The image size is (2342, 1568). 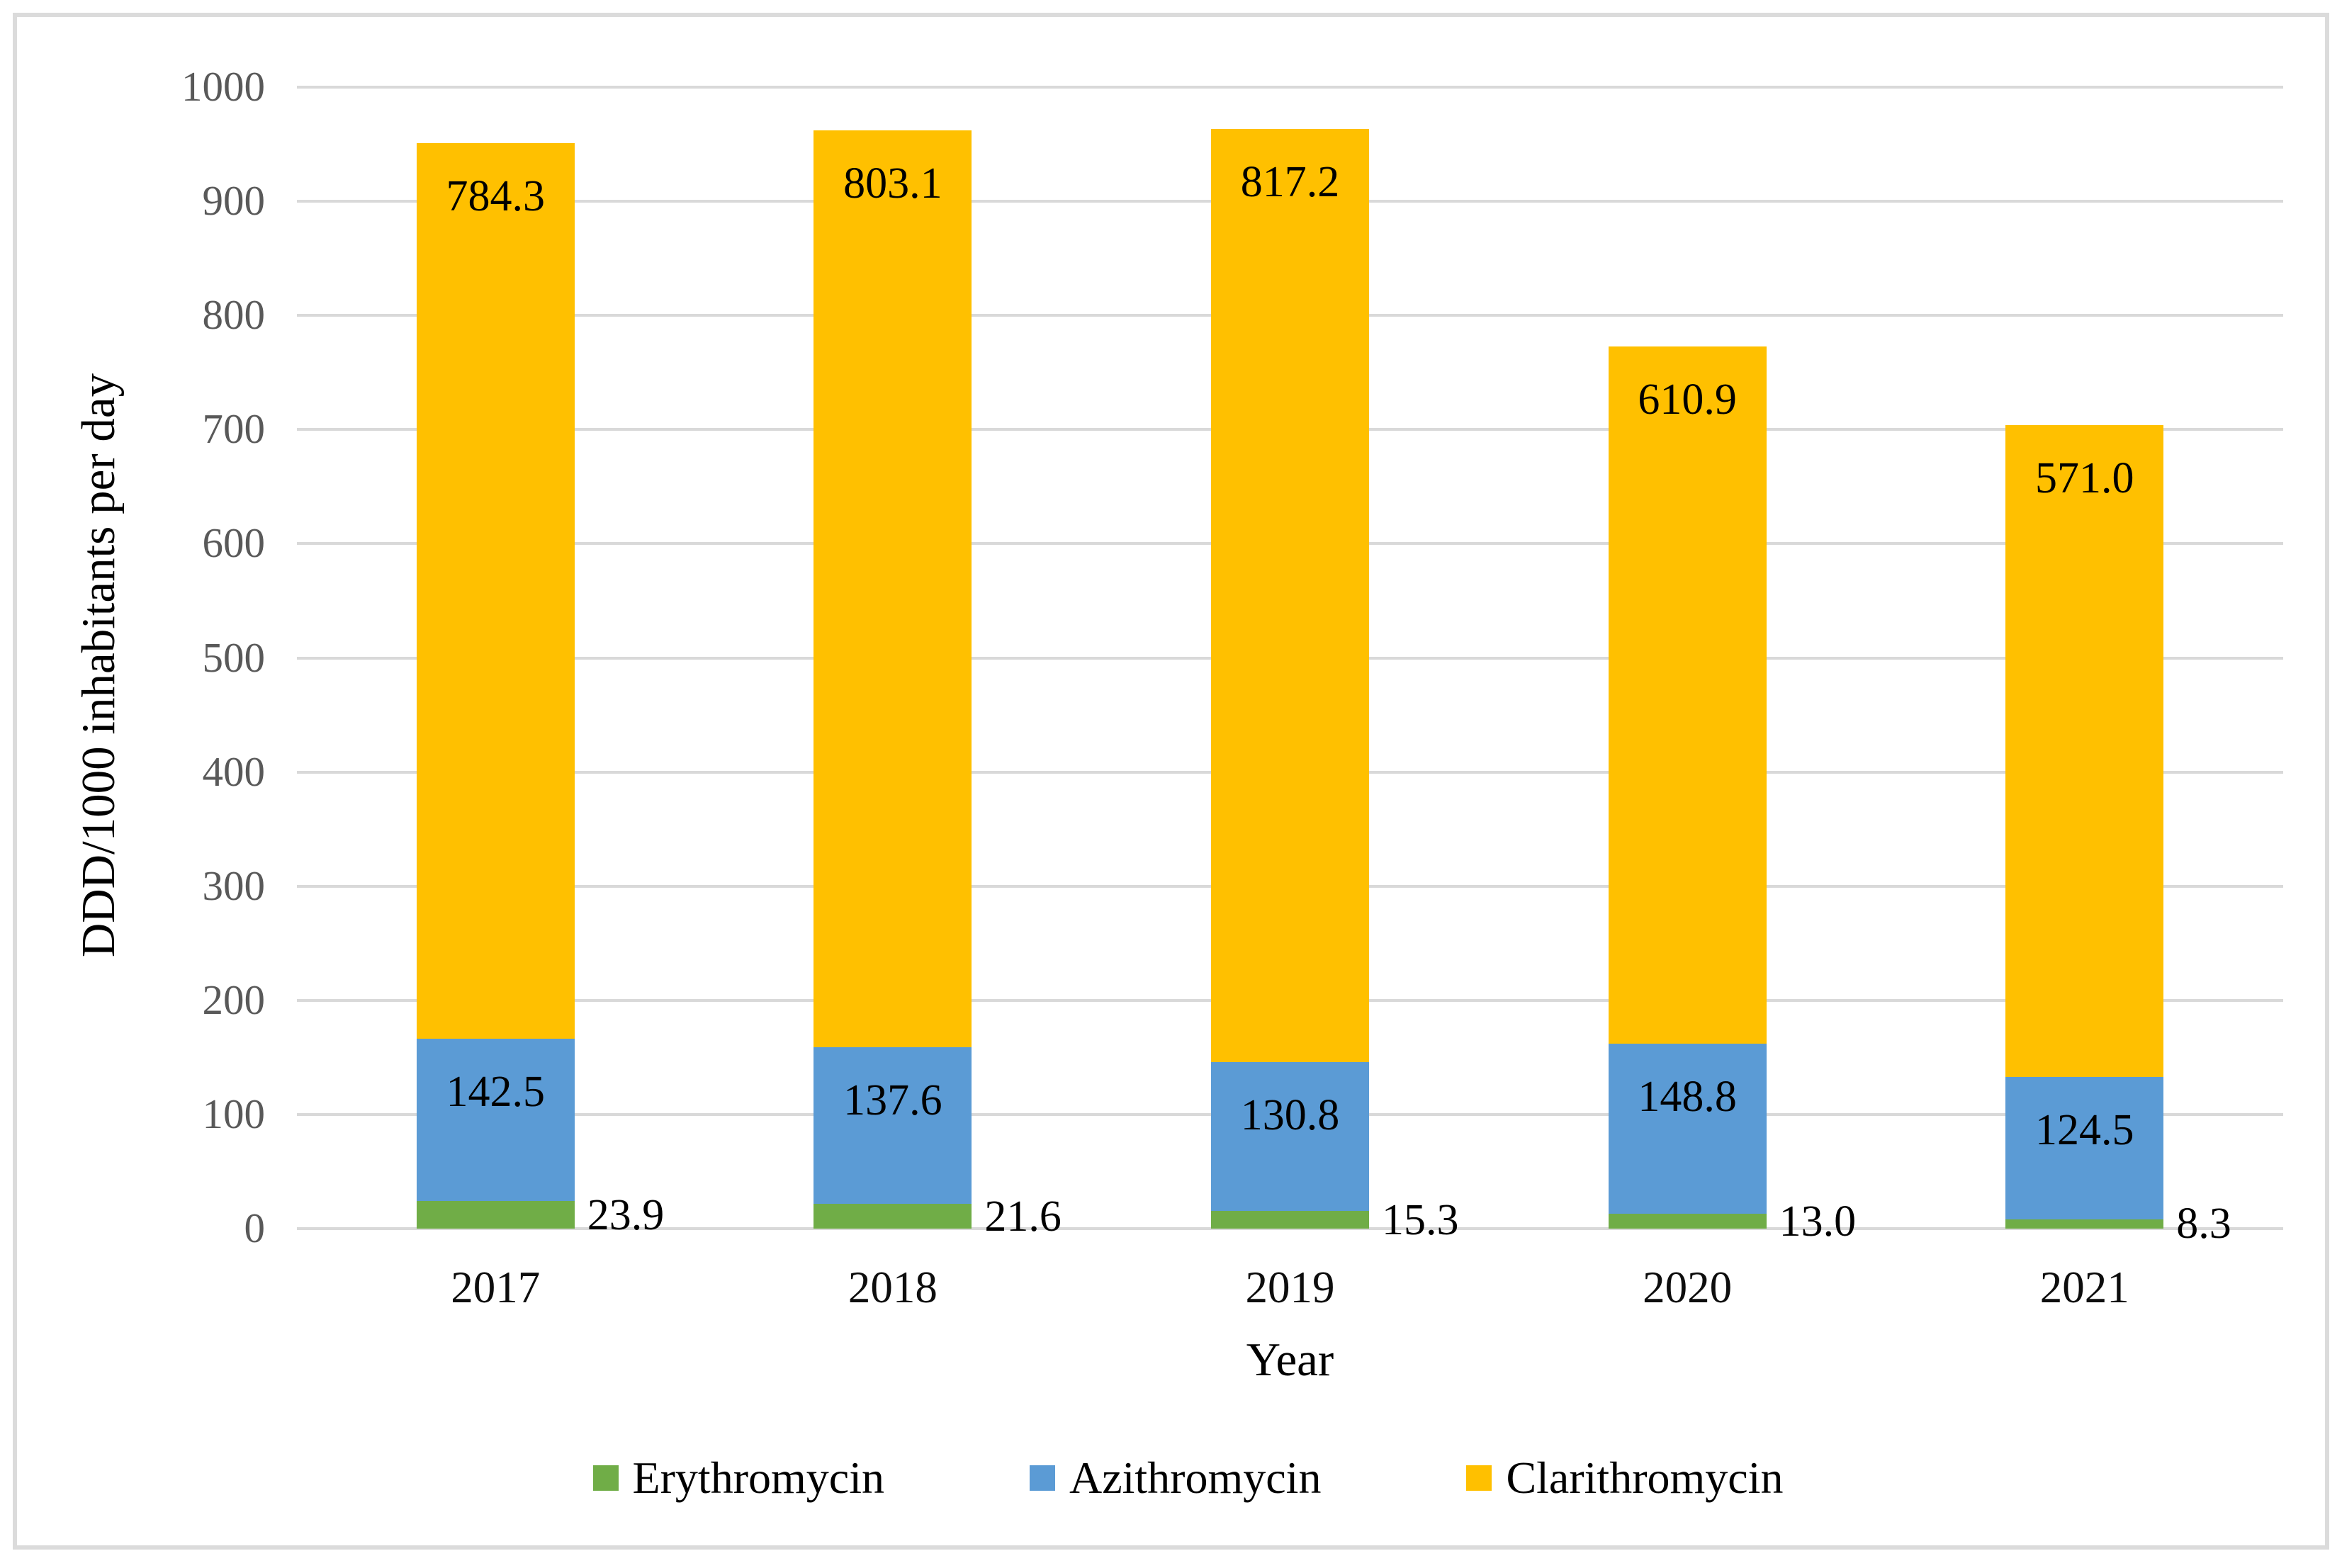 What do you see at coordinates (892, 183) in the screenshot?
I see `data-label-clarithromycin-2018: 803.1` at bounding box center [892, 183].